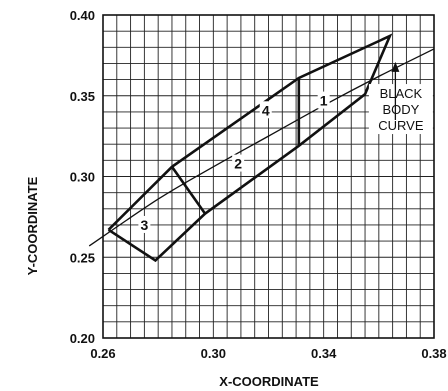 The image size is (448, 391). Describe the element at coordinates (102, 353) in the screenshot. I see `x-tick-label: 0.26` at that location.